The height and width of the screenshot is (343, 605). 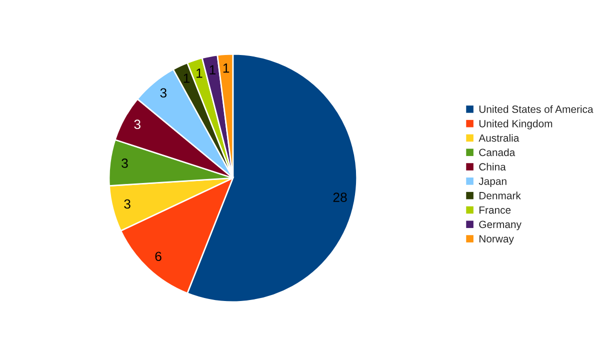 I want to click on legend-label: Australia, so click(x=499, y=138).